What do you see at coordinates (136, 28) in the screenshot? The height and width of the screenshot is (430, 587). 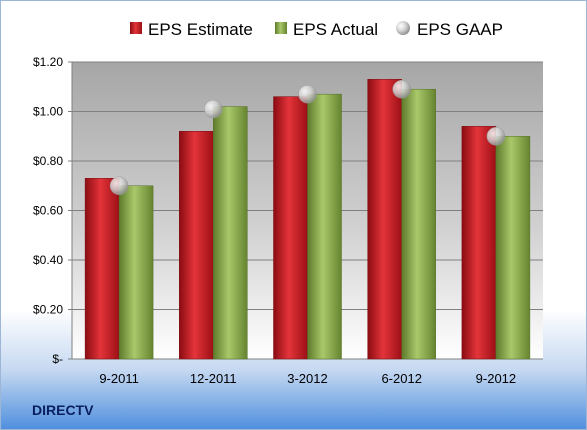 I see `legend-swatch-estimate` at bounding box center [136, 28].